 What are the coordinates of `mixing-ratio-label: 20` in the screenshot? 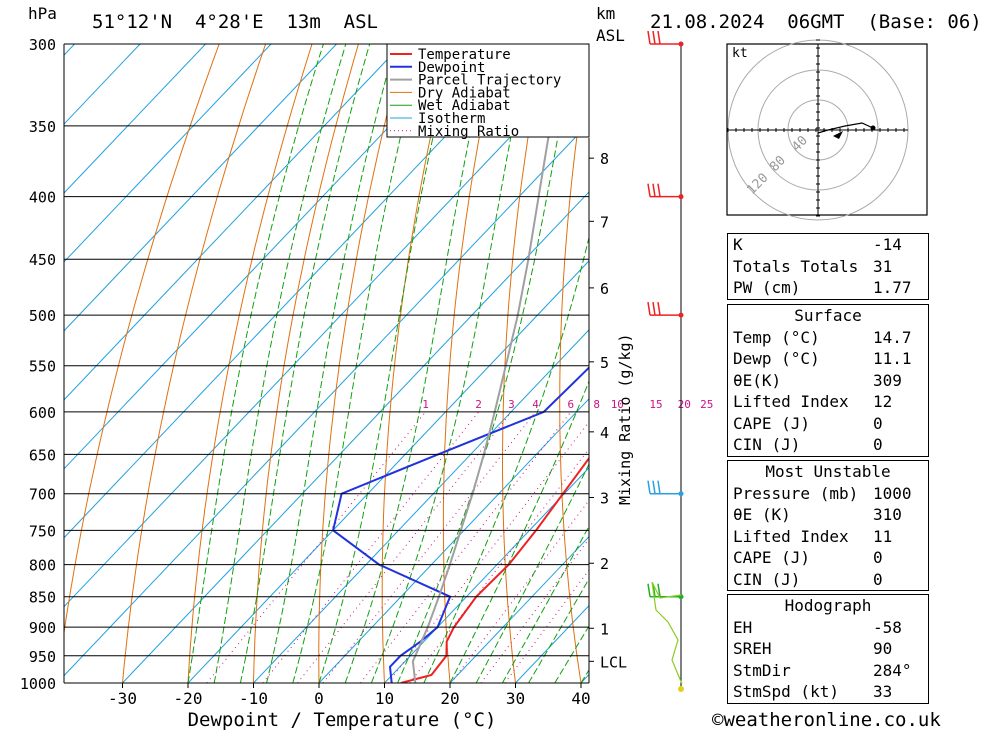 It's located at (684, 404).